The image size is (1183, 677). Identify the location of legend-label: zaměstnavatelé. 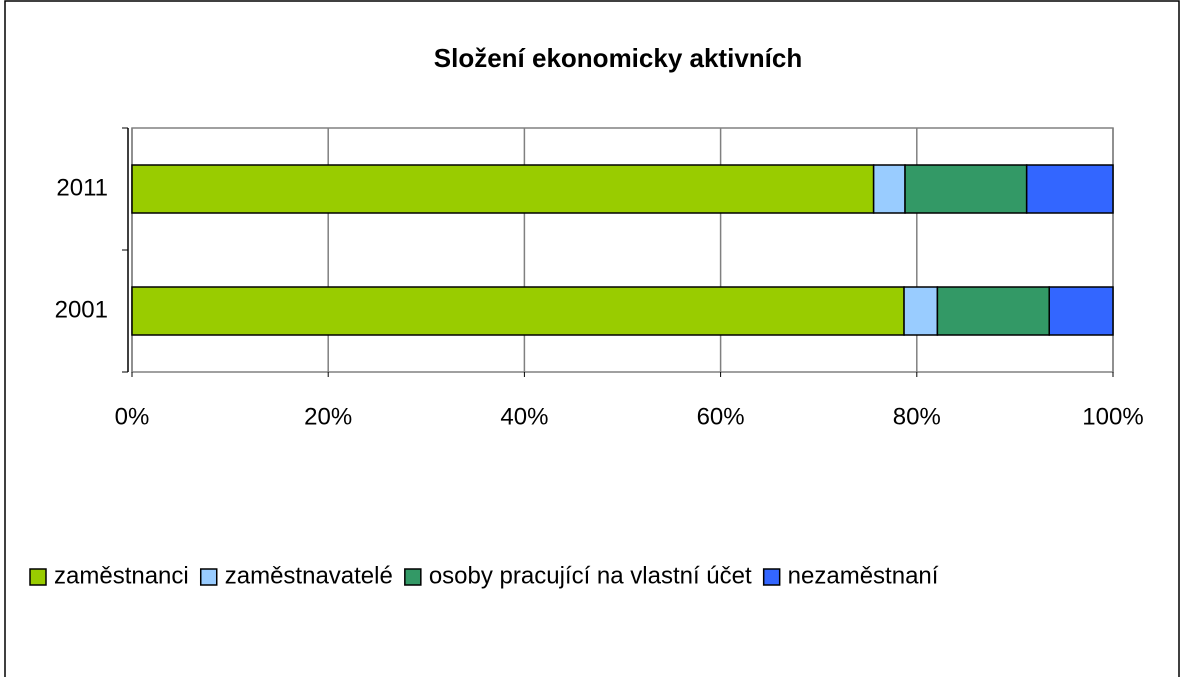
(309, 575).